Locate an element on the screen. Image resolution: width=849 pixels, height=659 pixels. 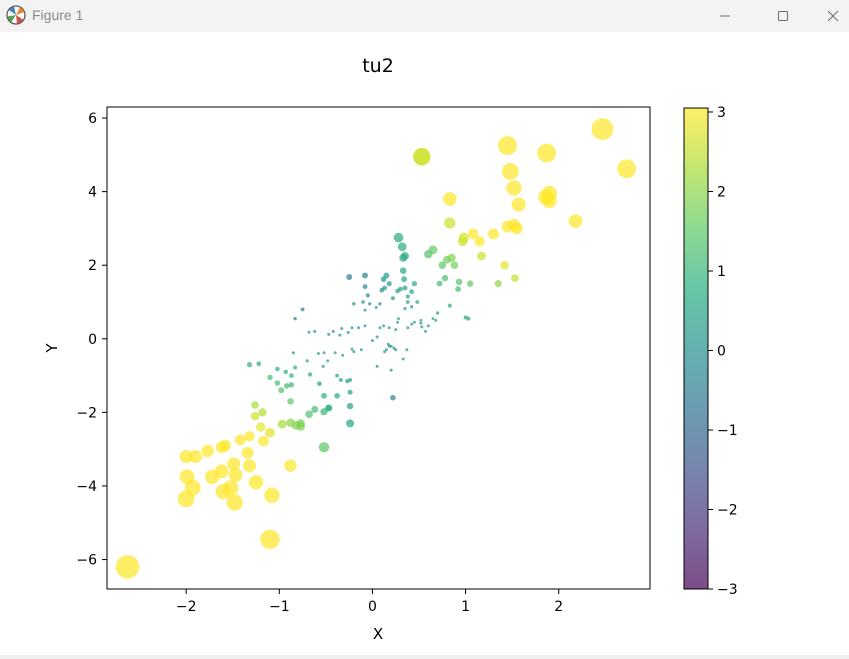
y-tick-label: −2 is located at coordinates (86, 413).